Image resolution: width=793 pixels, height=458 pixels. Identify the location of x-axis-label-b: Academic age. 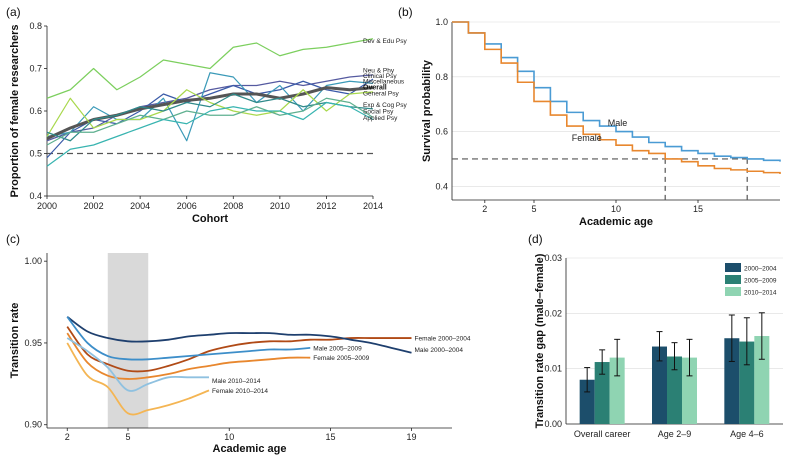
(616, 222).